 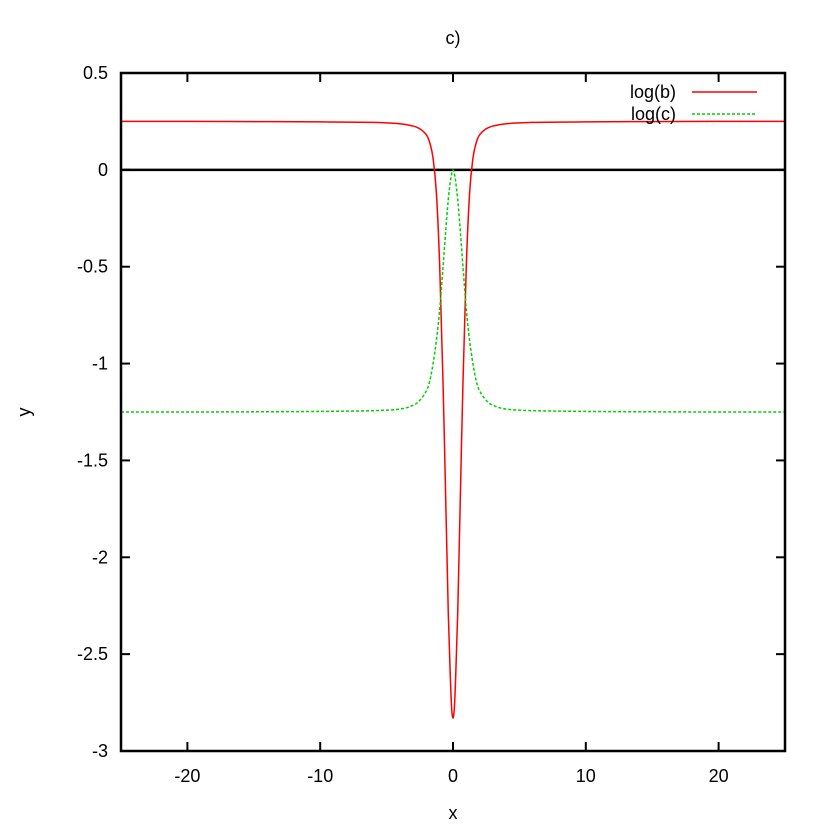 What do you see at coordinates (453, 38) in the screenshot?
I see `chart-title: c)` at bounding box center [453, 38].